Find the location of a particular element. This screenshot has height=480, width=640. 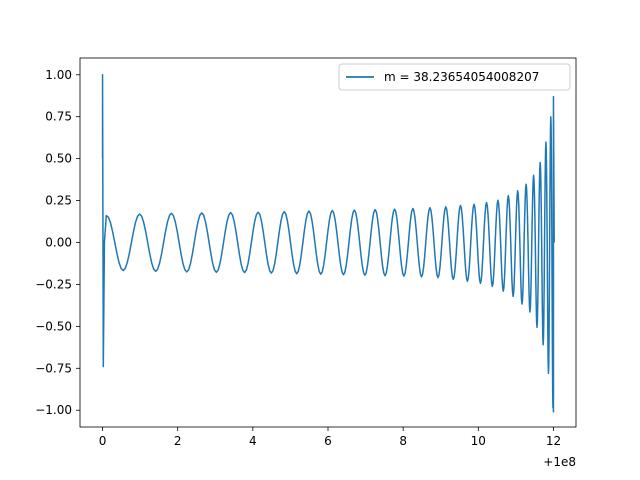

x-tick-label: 8 is located at coordinates (403, 441).